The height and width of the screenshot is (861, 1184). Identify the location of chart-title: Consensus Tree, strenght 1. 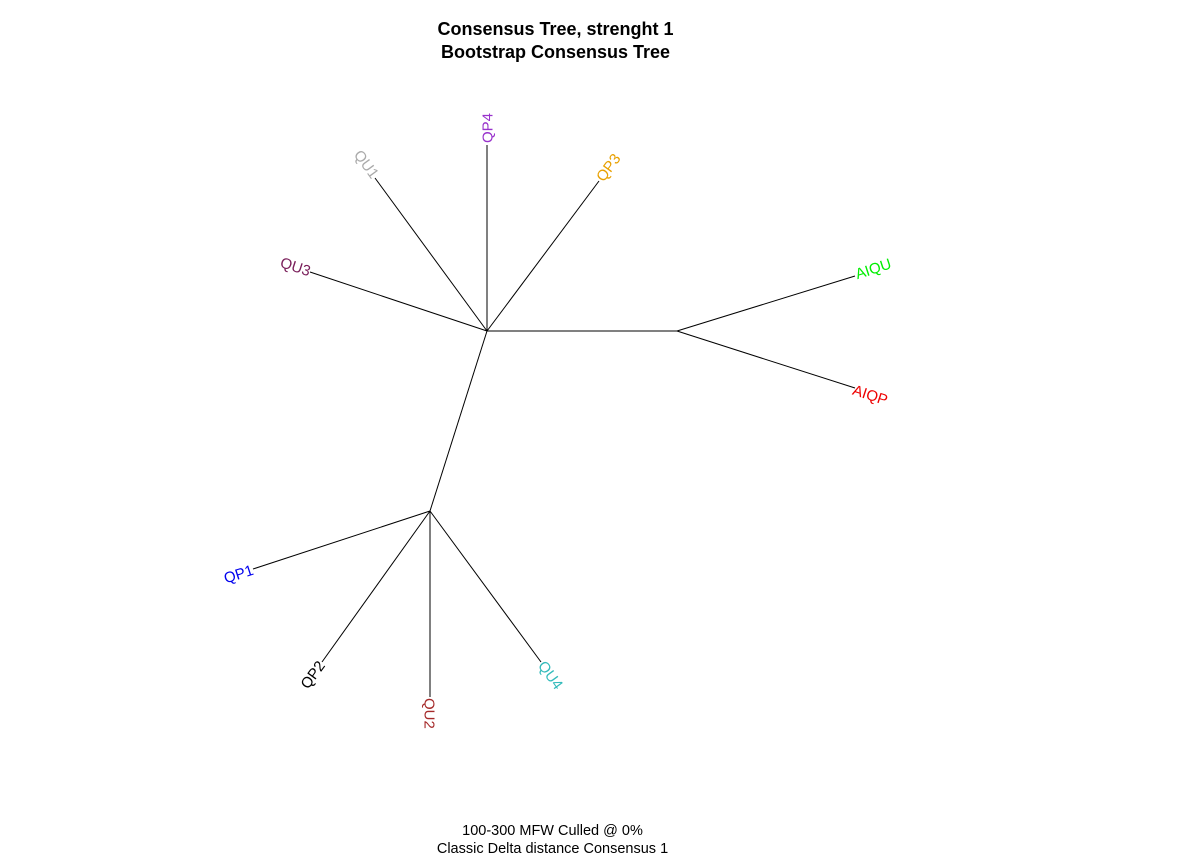
(555, 29).